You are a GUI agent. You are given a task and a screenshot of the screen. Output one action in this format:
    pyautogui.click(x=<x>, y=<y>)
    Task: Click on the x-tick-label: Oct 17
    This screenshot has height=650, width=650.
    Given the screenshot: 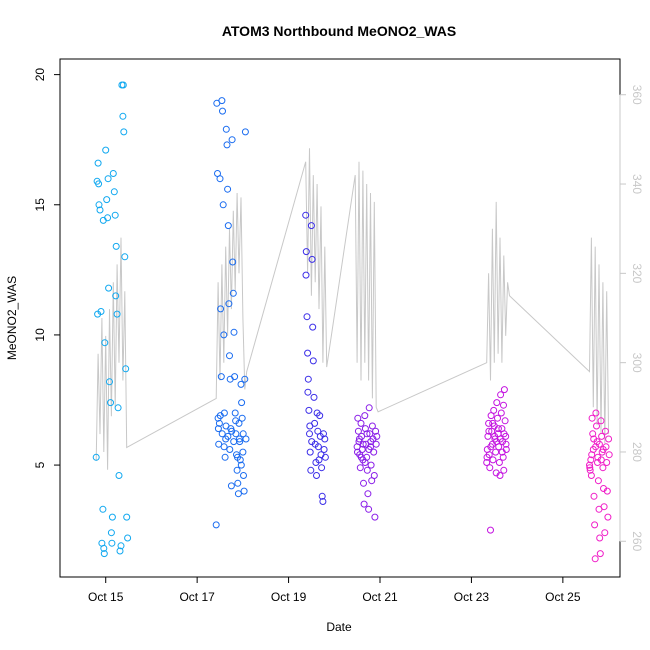 What is the action you would take?
    pyautogui.click(x=197, y=597)
    